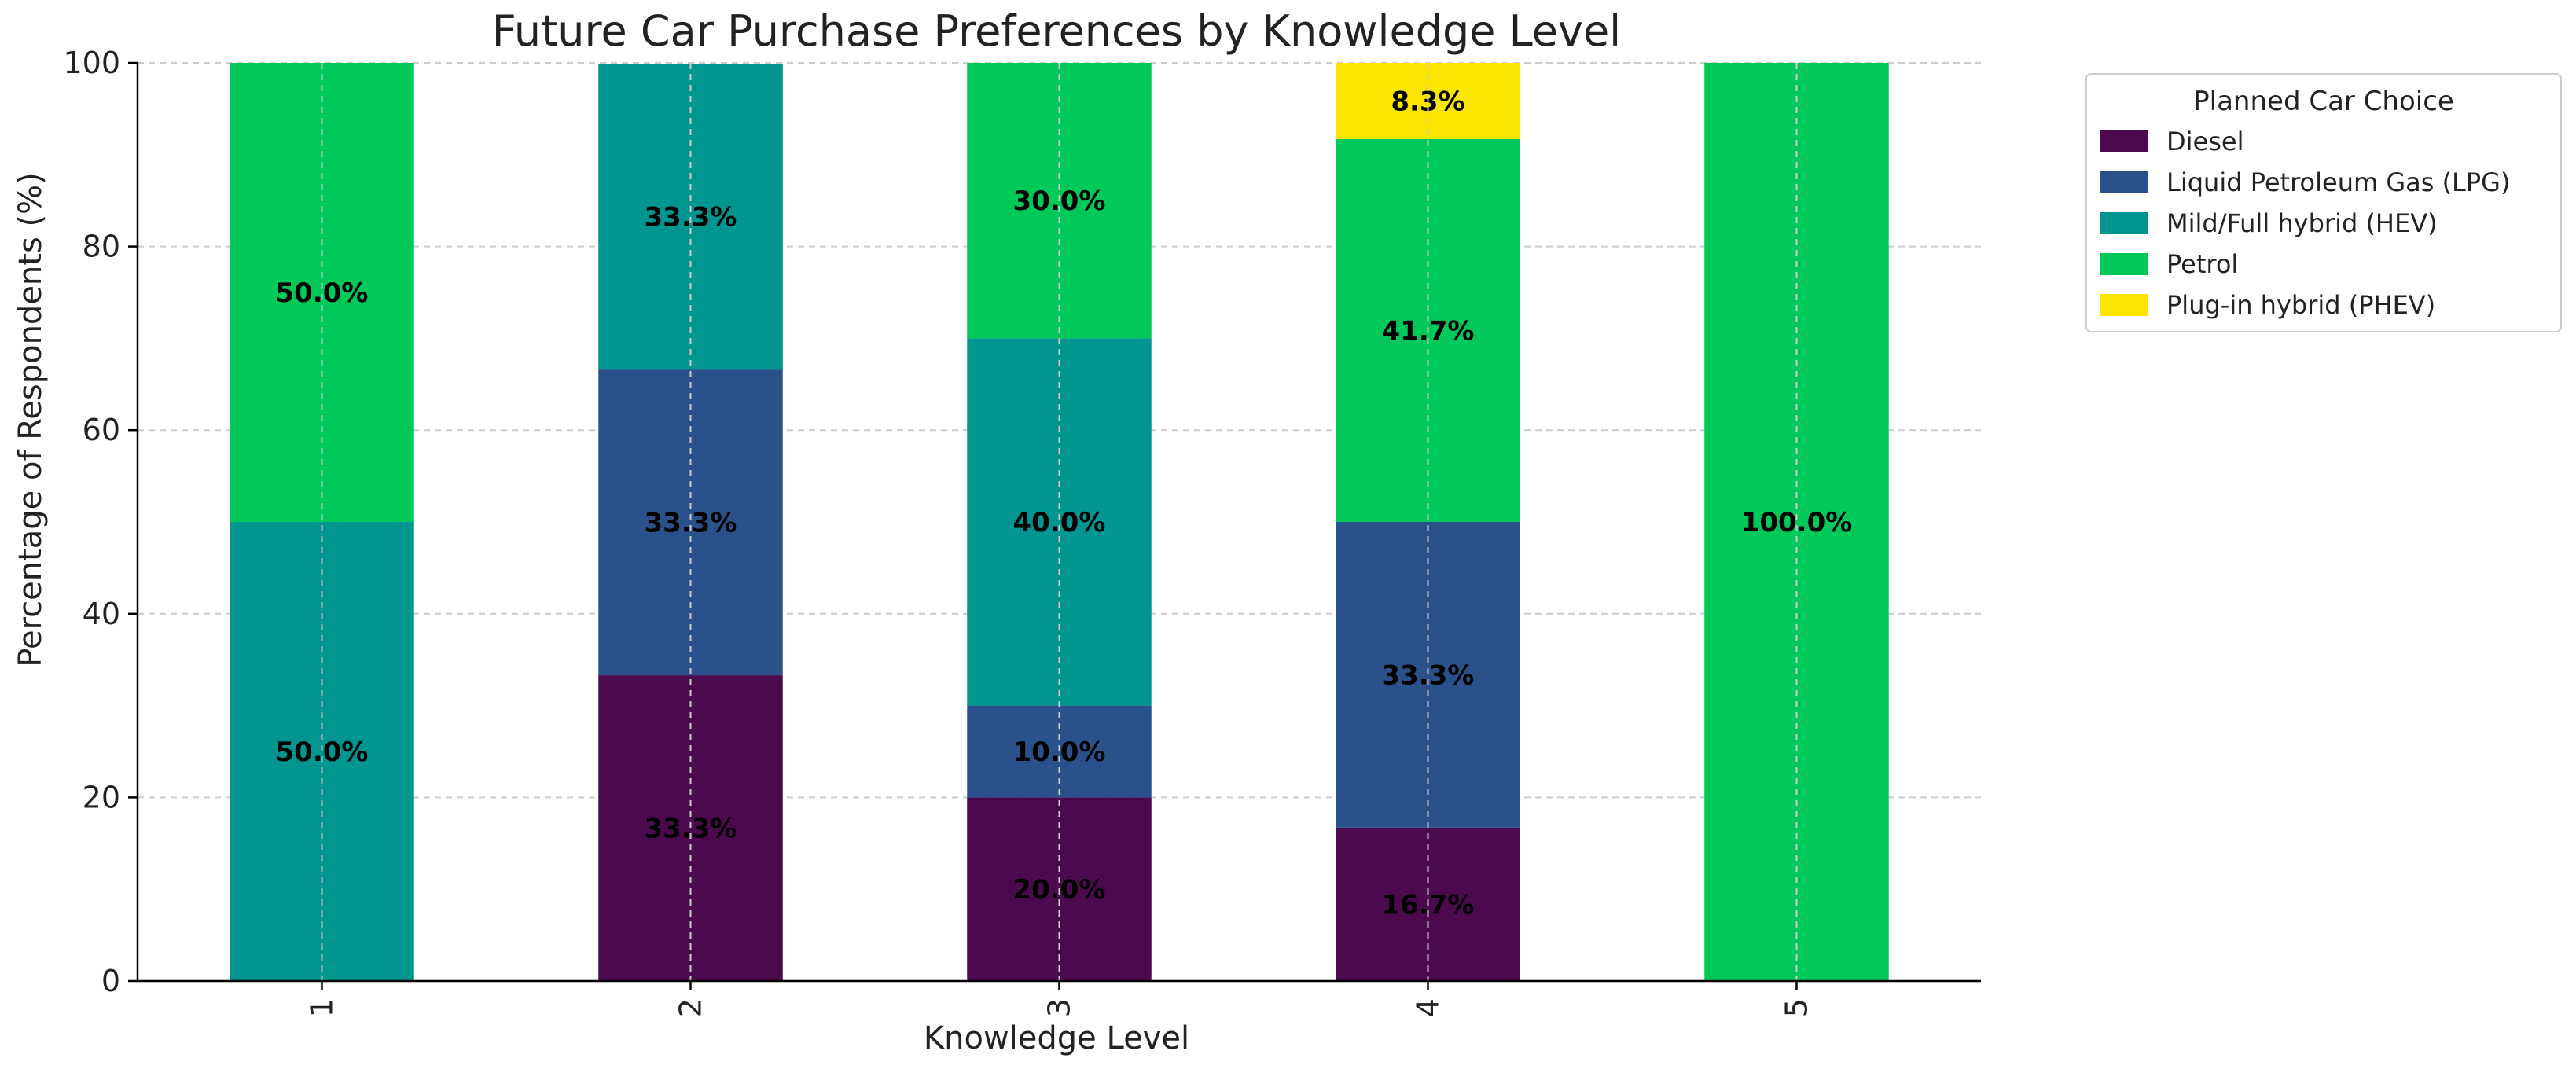  Describe the element at coordinates (1797, 1007) in the screenshot. I see `x-tick-label: 5` at that location.